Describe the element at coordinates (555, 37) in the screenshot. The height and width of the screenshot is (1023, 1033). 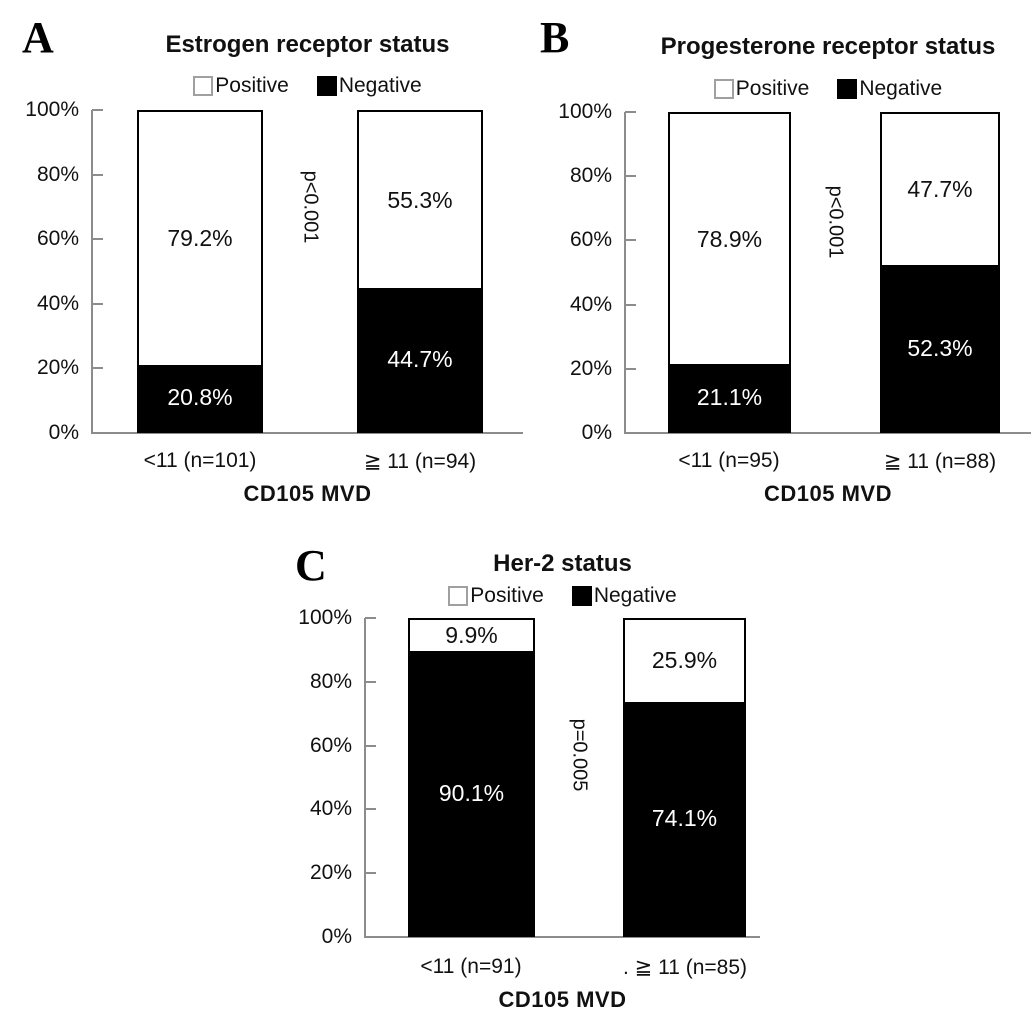
I see `panel-letter: B` at that location.